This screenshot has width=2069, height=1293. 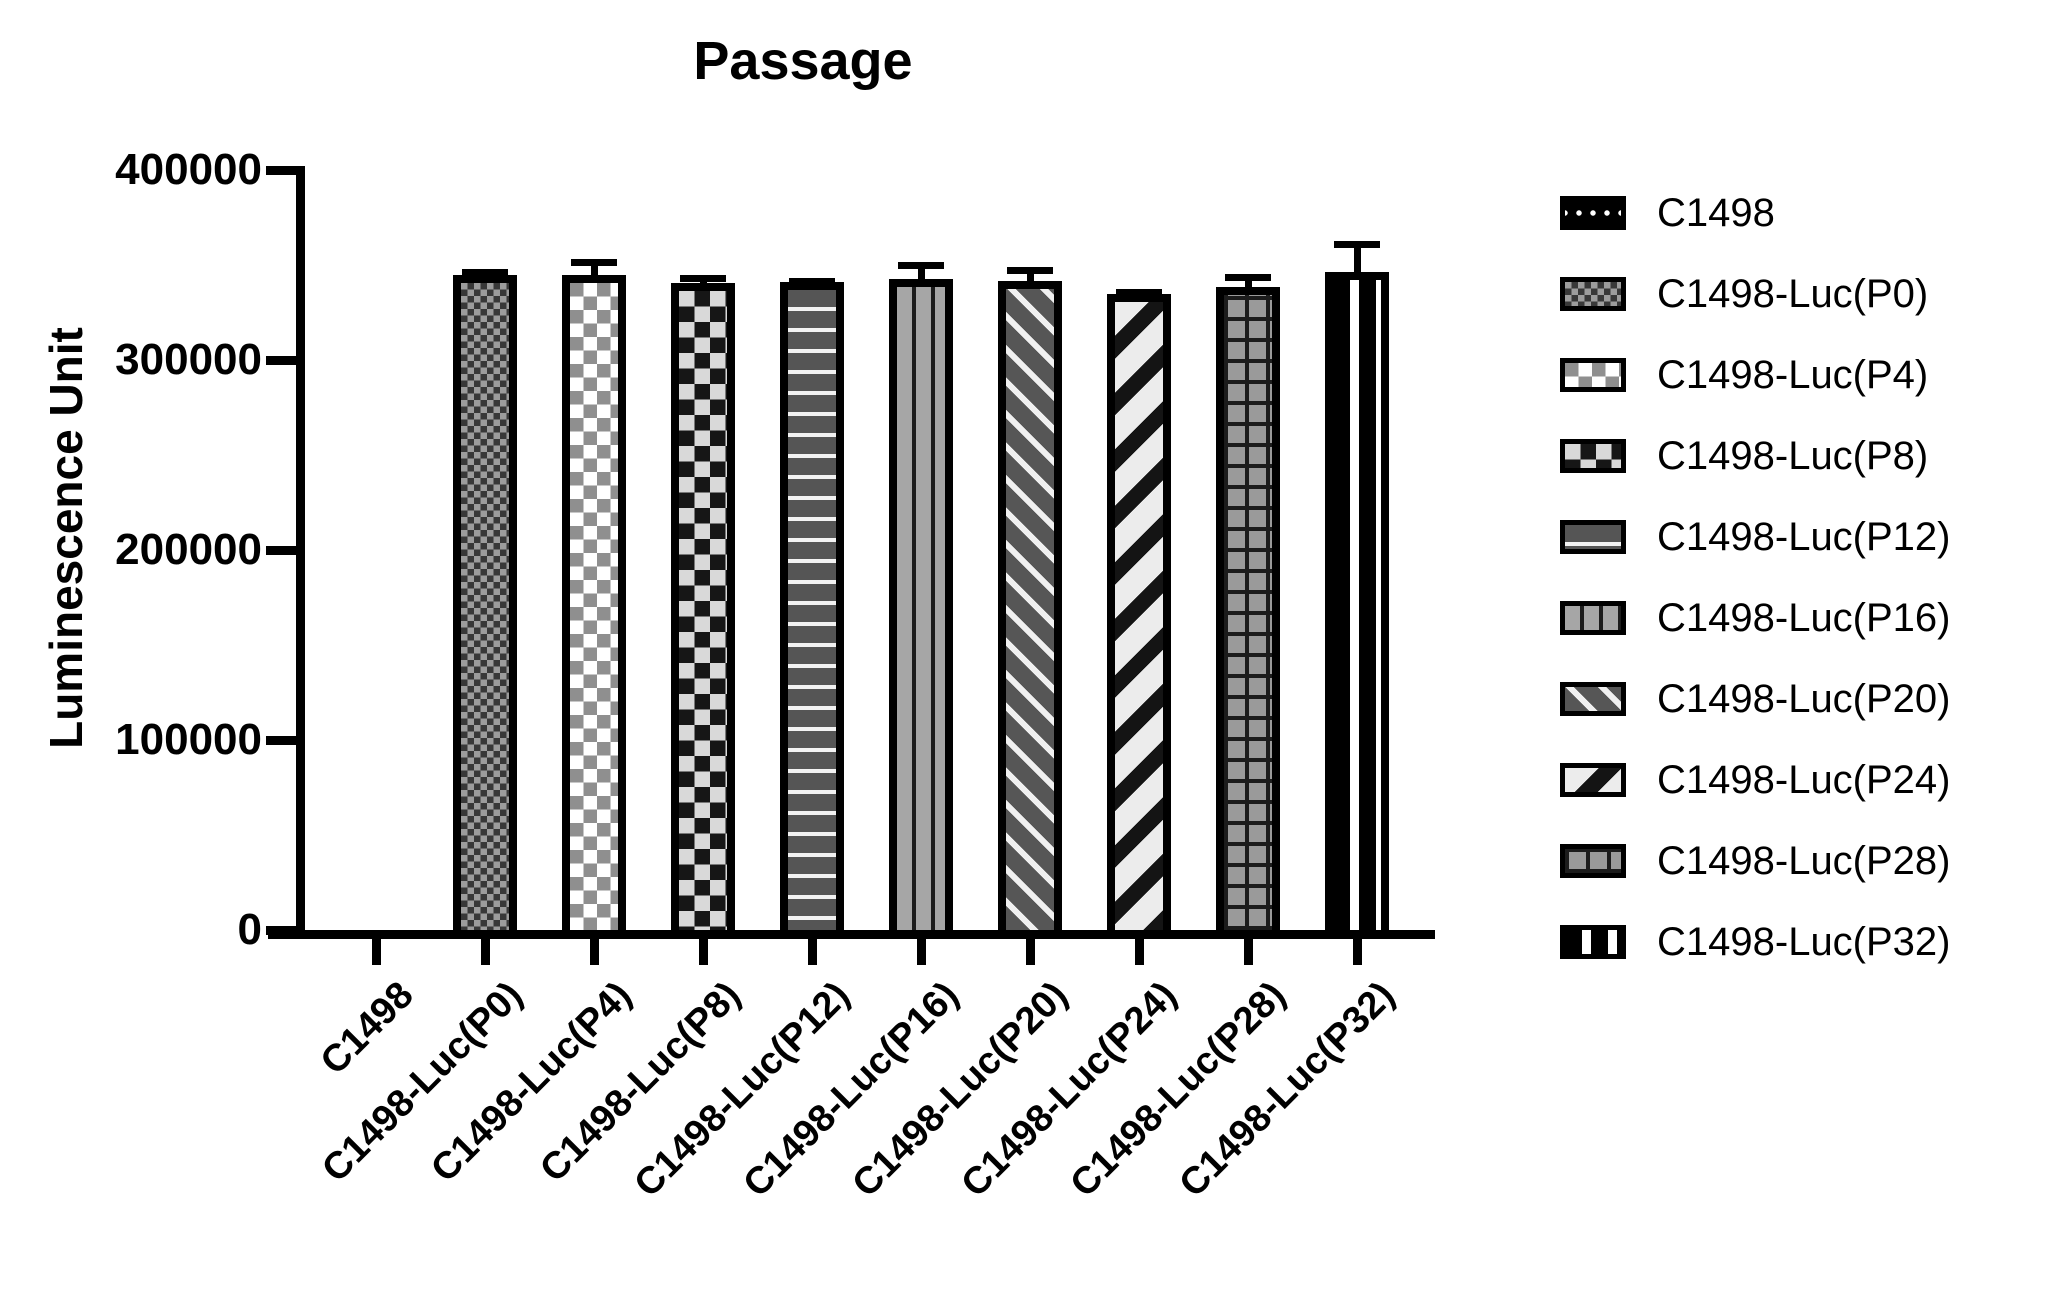 I want to click on legend-label: C1498-Luc(P32), so click(x=1804, y=942).